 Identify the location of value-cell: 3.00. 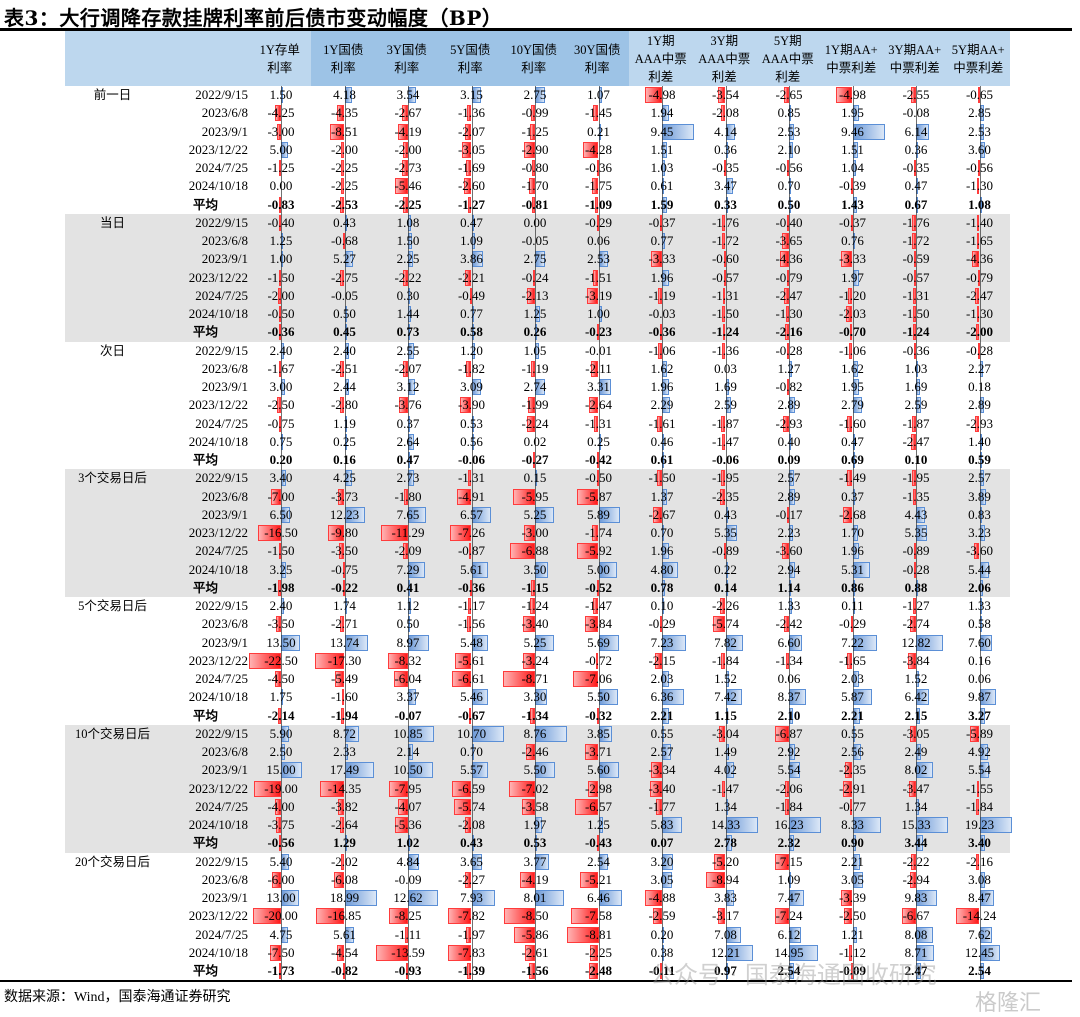
(280, 387).